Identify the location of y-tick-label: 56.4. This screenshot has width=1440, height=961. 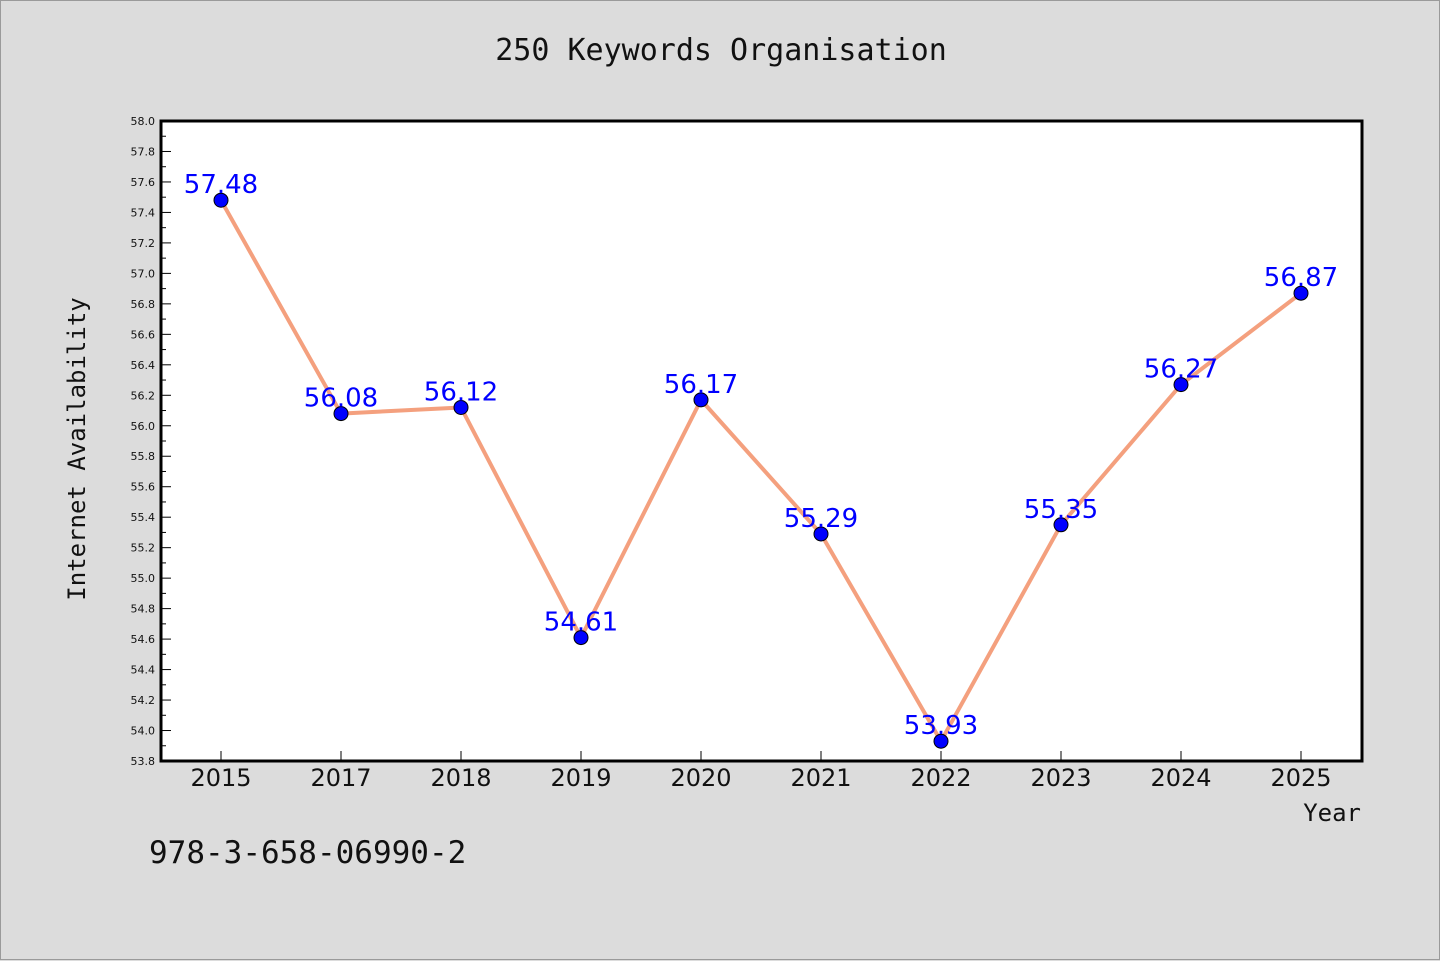
(143, 365).